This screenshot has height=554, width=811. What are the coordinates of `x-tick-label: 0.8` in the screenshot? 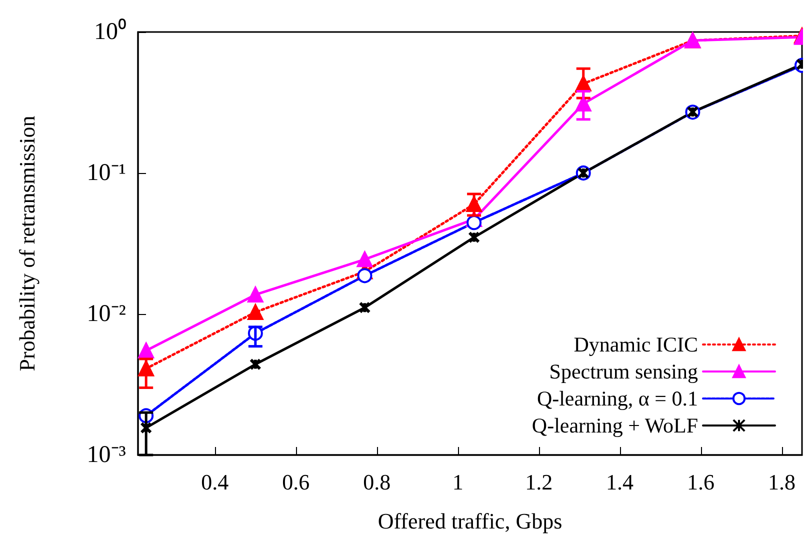 It's located at (377, 482).